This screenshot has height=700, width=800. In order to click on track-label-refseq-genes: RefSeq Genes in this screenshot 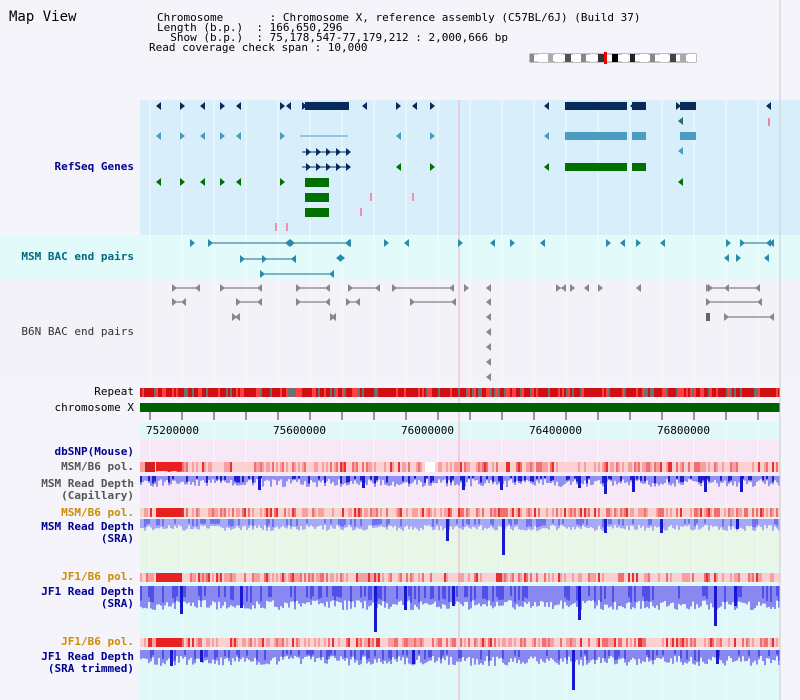, I will do `click(94, 166)`.